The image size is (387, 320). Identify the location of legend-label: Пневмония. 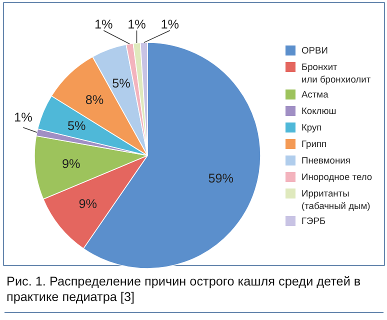
(326, 161).